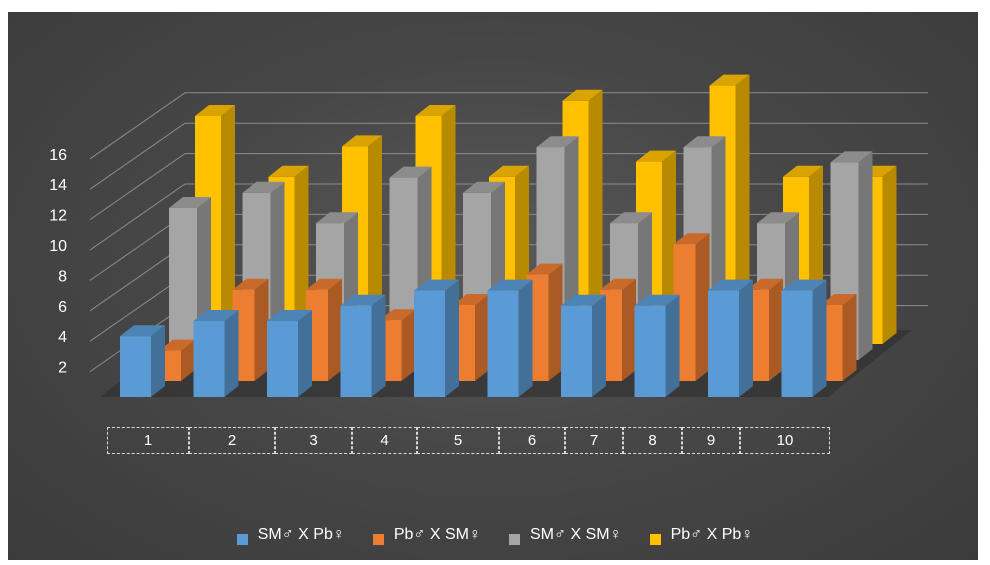 This screenshot has width=990, height=565. I want to click on y-tick-label: 14, so click(58, 185).